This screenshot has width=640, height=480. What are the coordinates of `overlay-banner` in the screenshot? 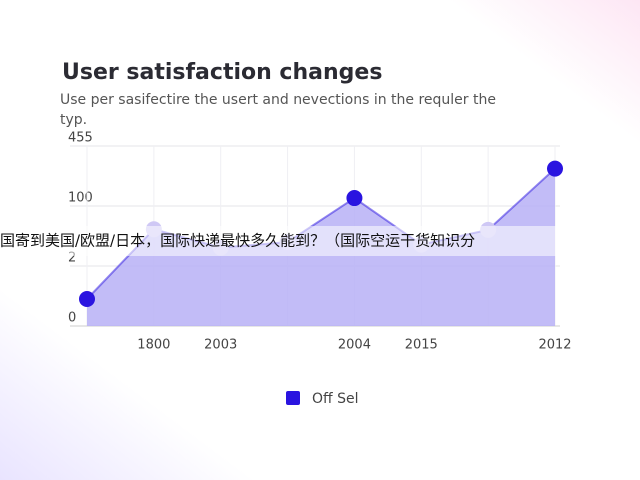 It's located at (320, 241).